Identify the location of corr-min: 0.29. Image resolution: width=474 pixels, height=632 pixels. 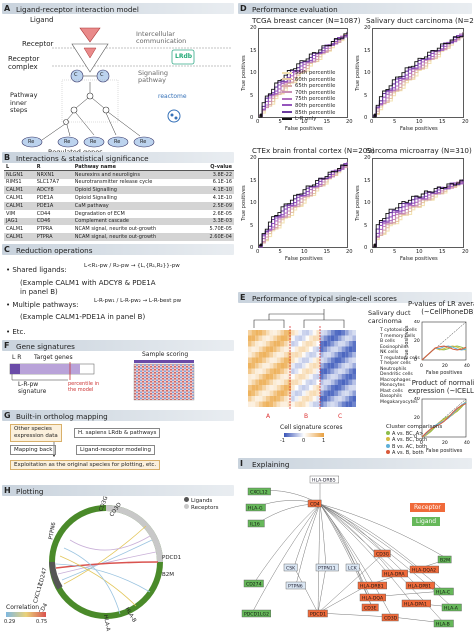
(10, 622).